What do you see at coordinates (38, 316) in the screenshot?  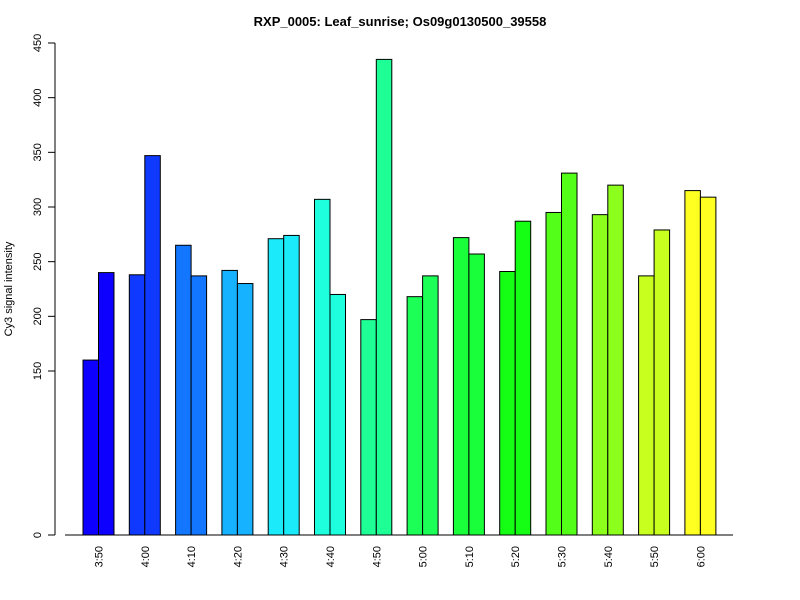 I see `y-tick-label: 200` at bounding box center [38, 316].